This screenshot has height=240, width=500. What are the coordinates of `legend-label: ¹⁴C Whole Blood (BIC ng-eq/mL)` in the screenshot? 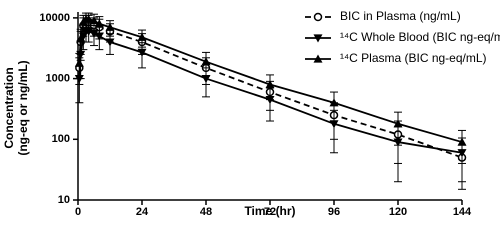 It's located at (420, 37).